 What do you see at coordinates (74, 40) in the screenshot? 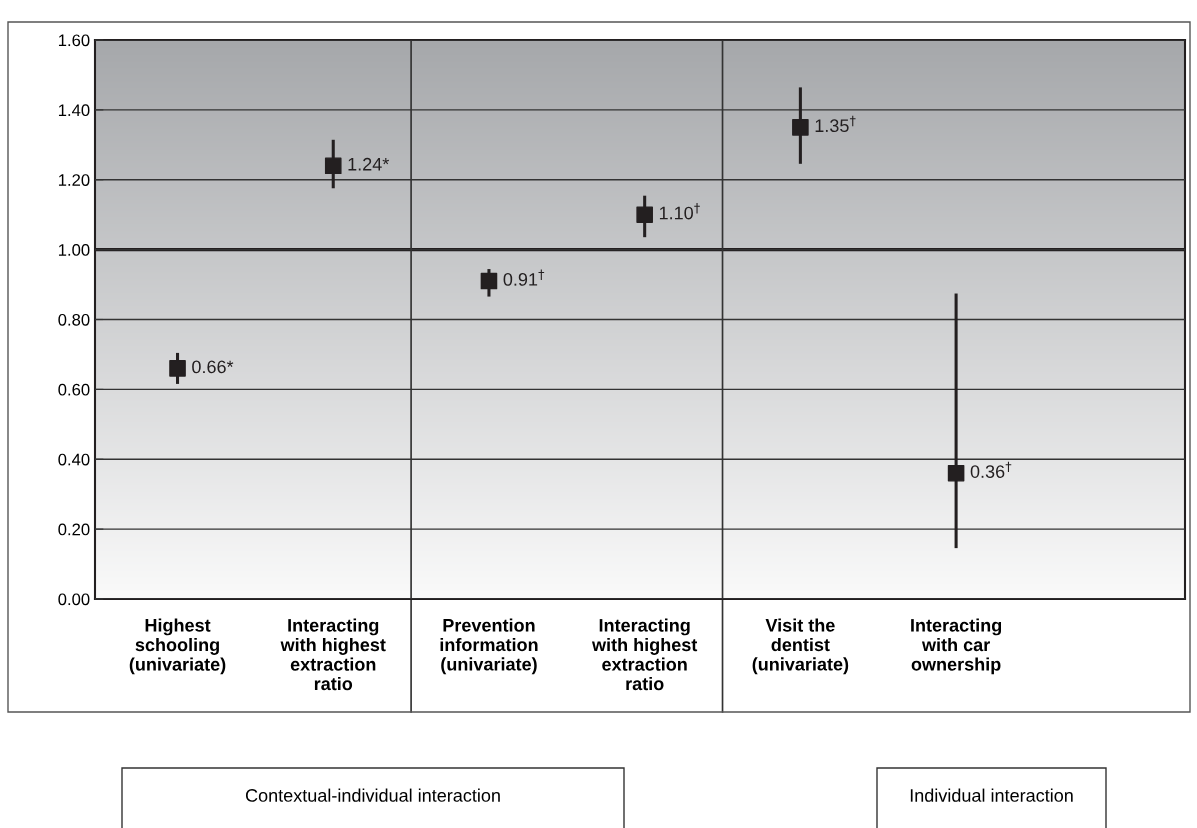
I see `y-tick-label: 1.60` at bounding box center [74, 40].